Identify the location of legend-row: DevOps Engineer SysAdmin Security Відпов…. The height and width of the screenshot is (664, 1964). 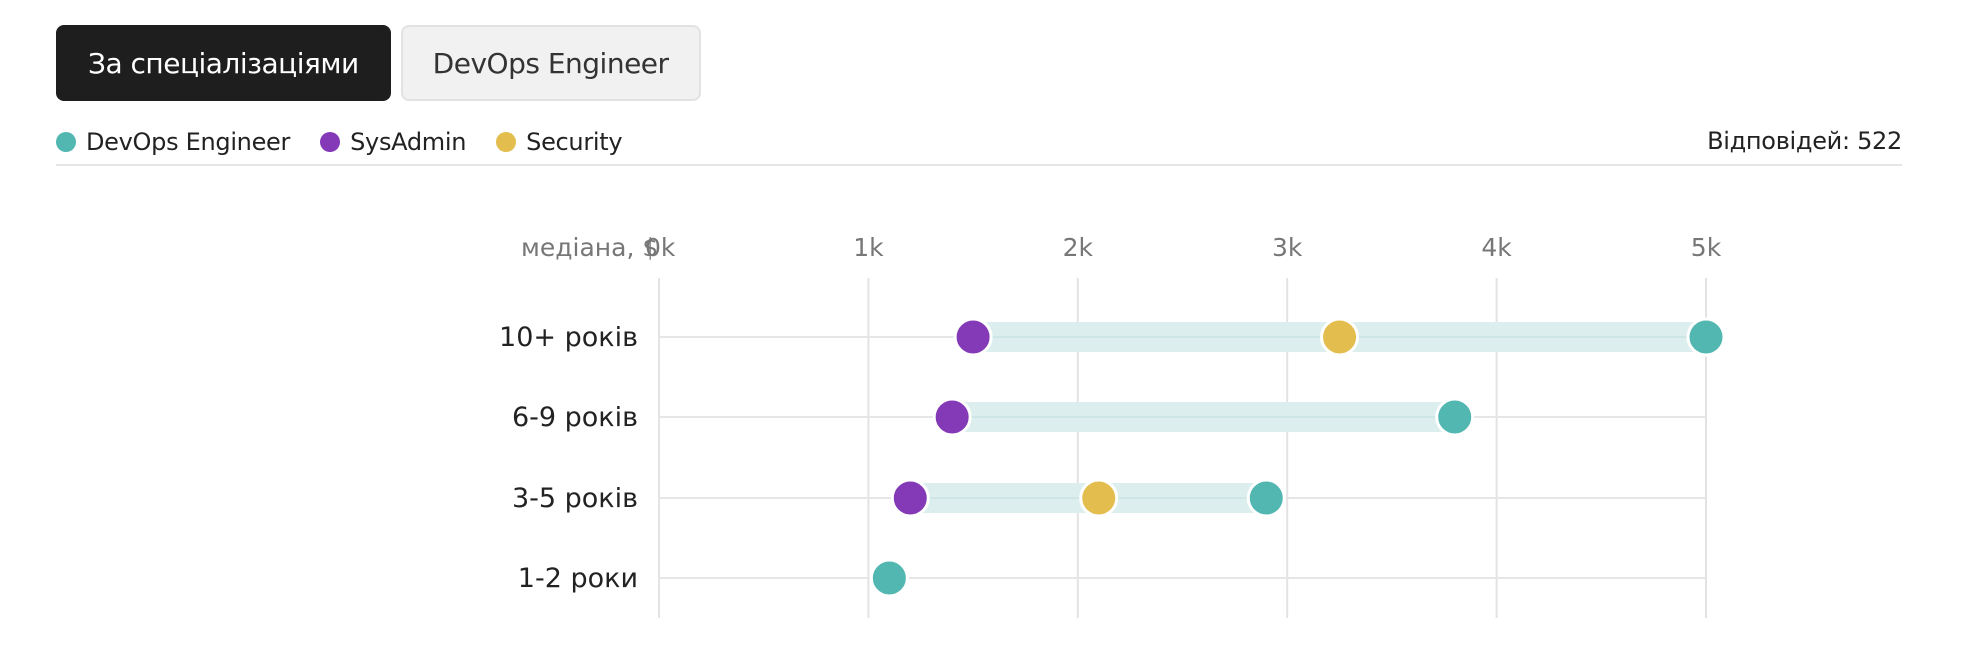
(979, 143).